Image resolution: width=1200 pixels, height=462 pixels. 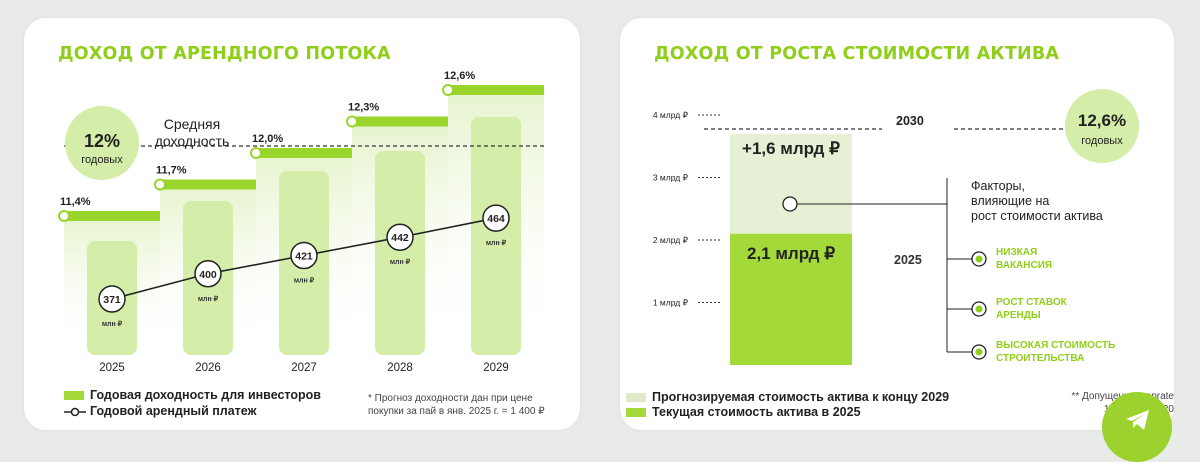 I want to click on growth-badge-label: годовых, so click(x=1102, y=141).